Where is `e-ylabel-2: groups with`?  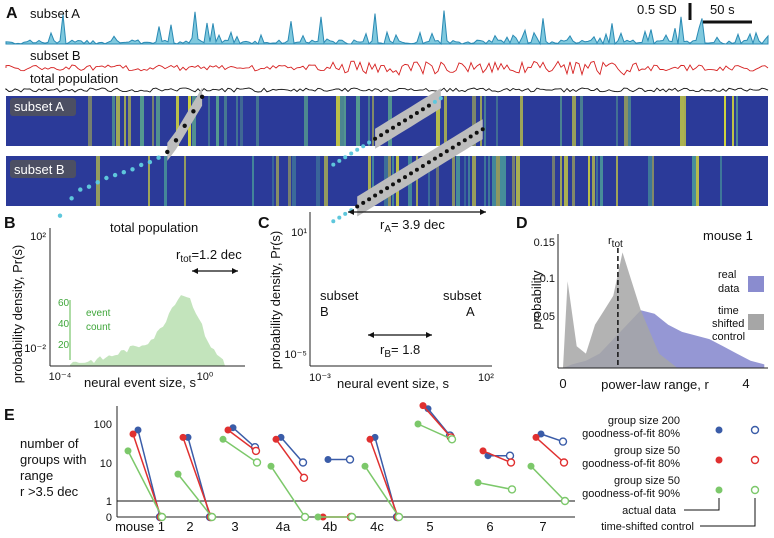 e-ylabel-2: groups with is located at coordinates (53, 459).